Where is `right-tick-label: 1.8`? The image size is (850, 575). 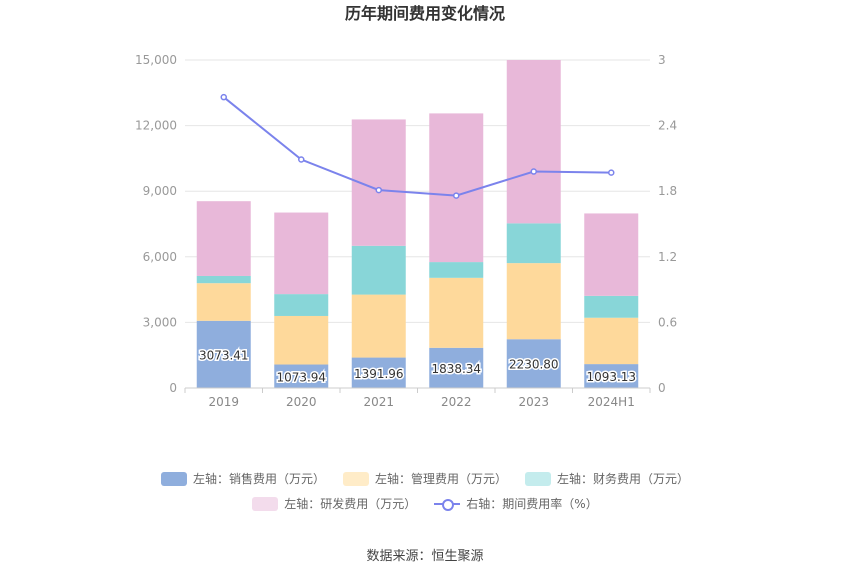
right-tick-label: 1.8 is located at coordinates (667, 191).